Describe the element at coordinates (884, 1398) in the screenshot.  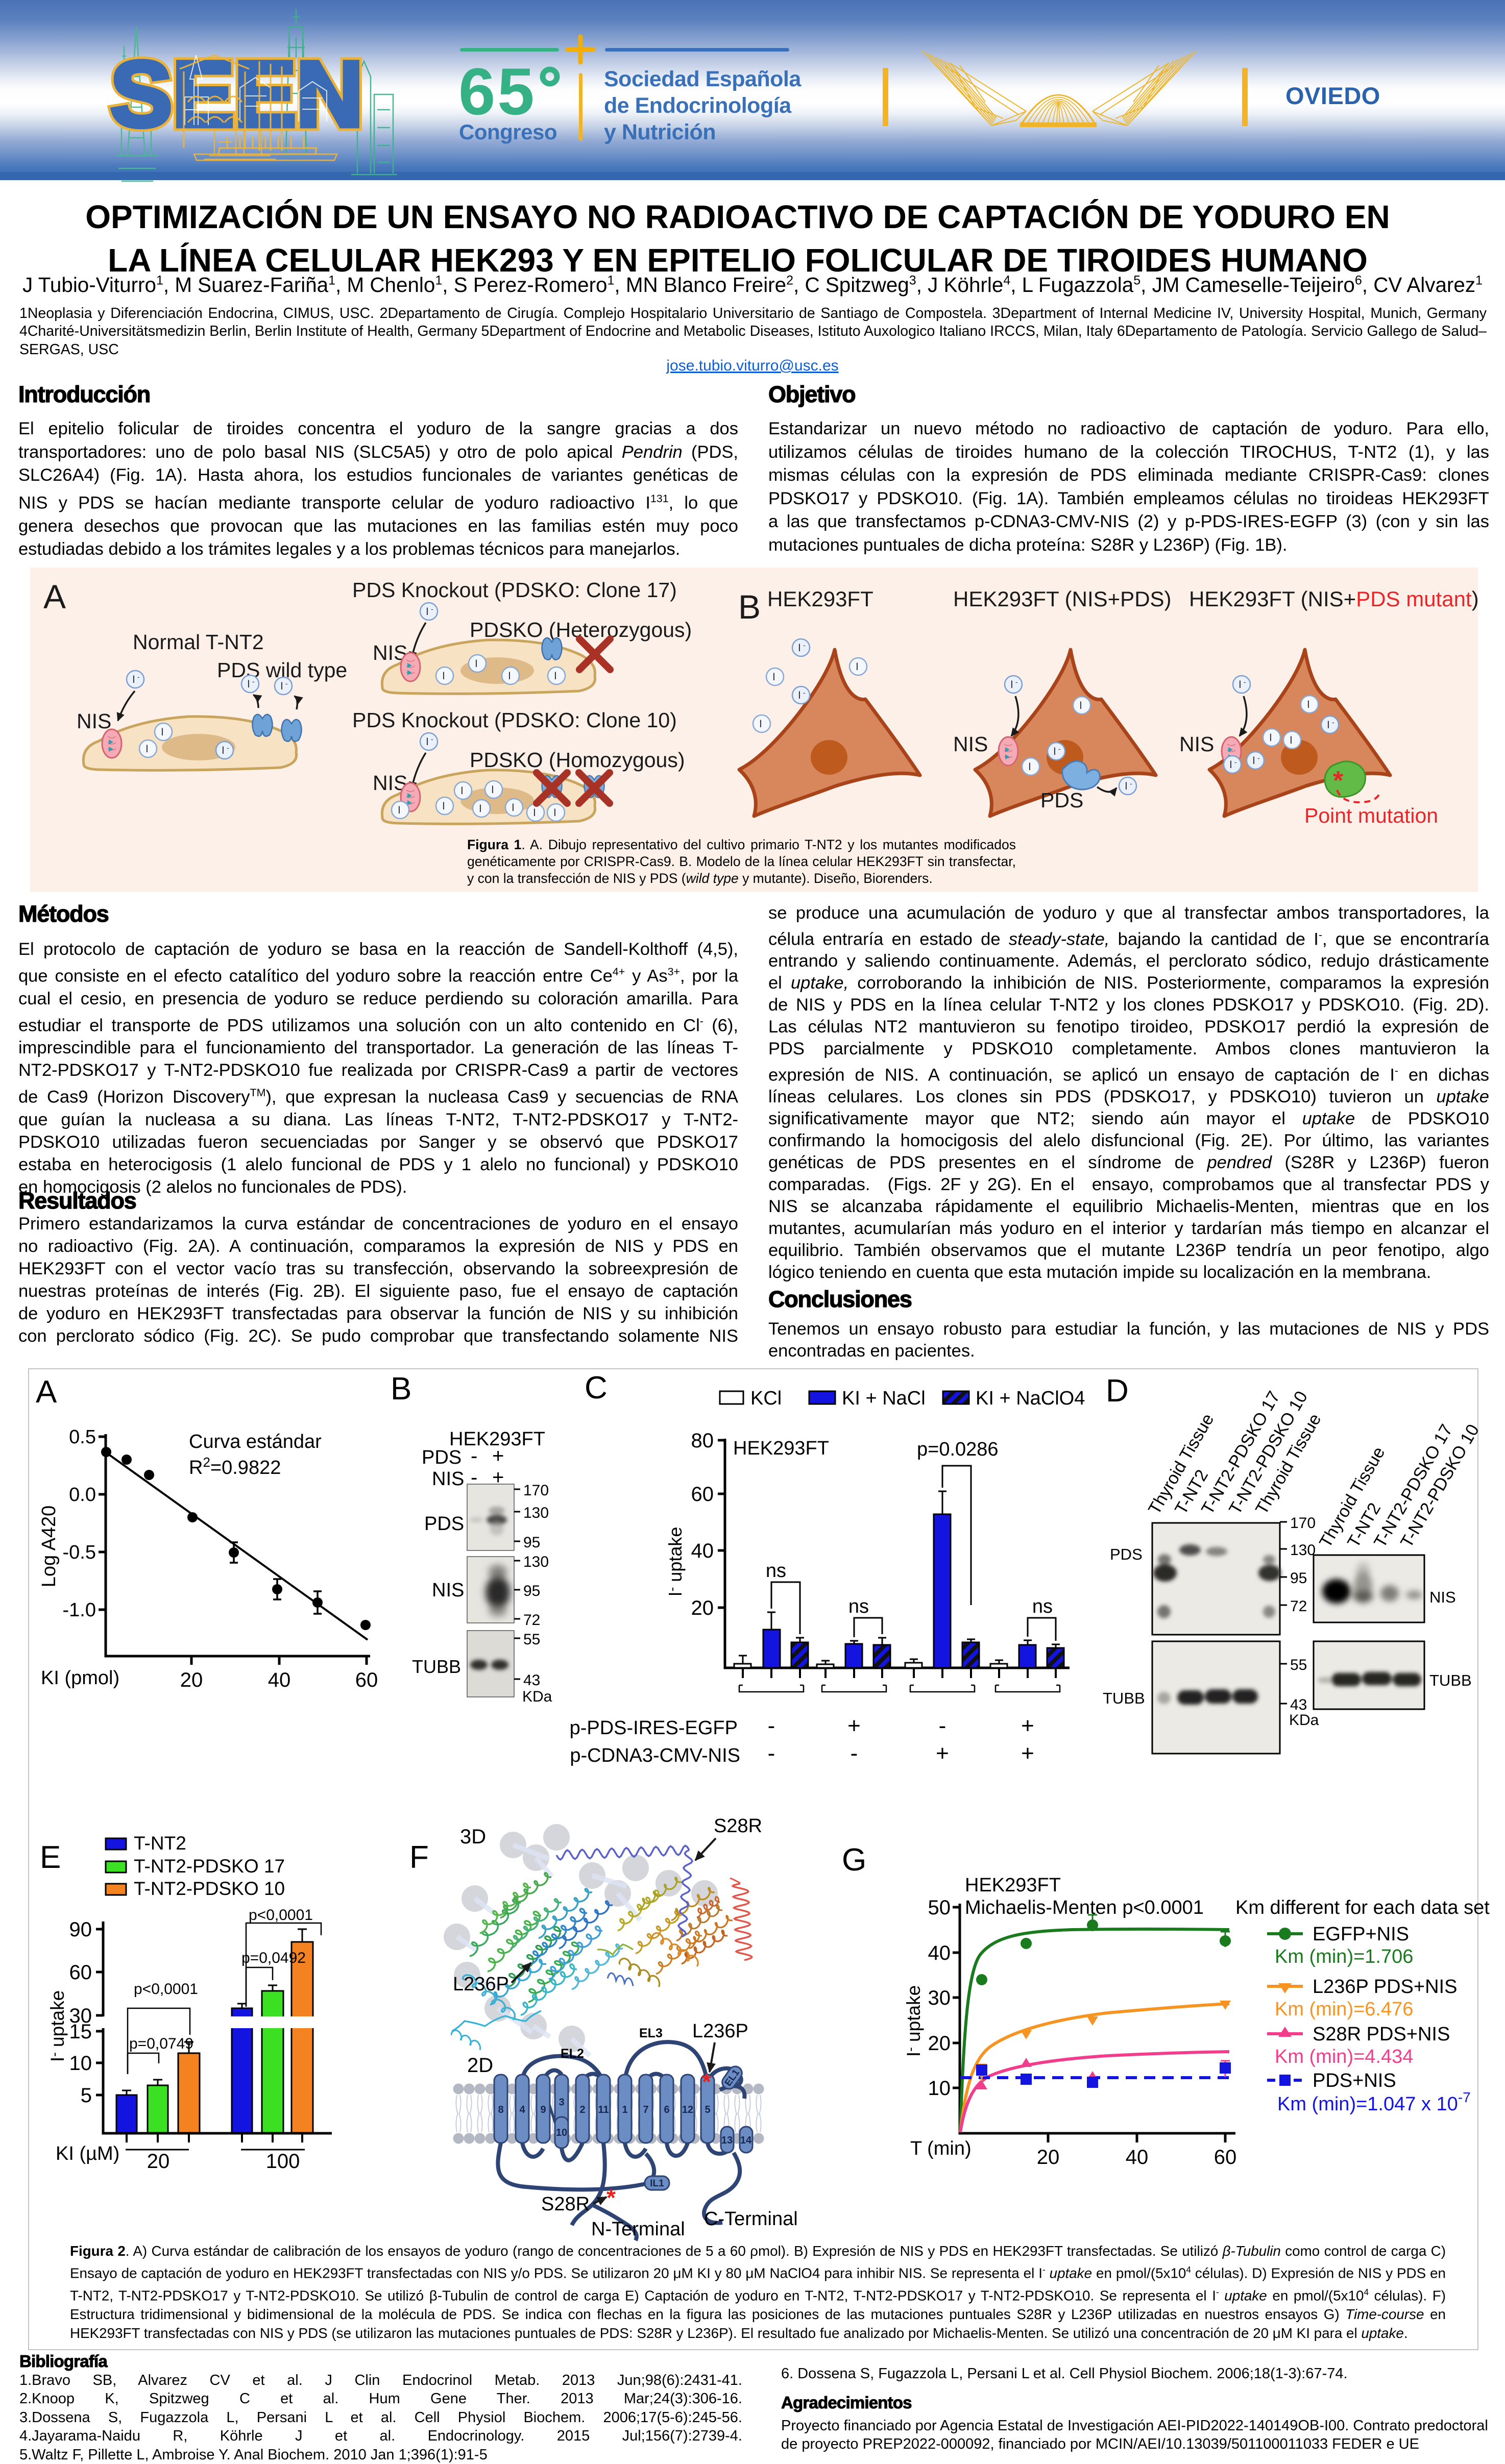
I see `svg-text: KI + NaCl` at that location.